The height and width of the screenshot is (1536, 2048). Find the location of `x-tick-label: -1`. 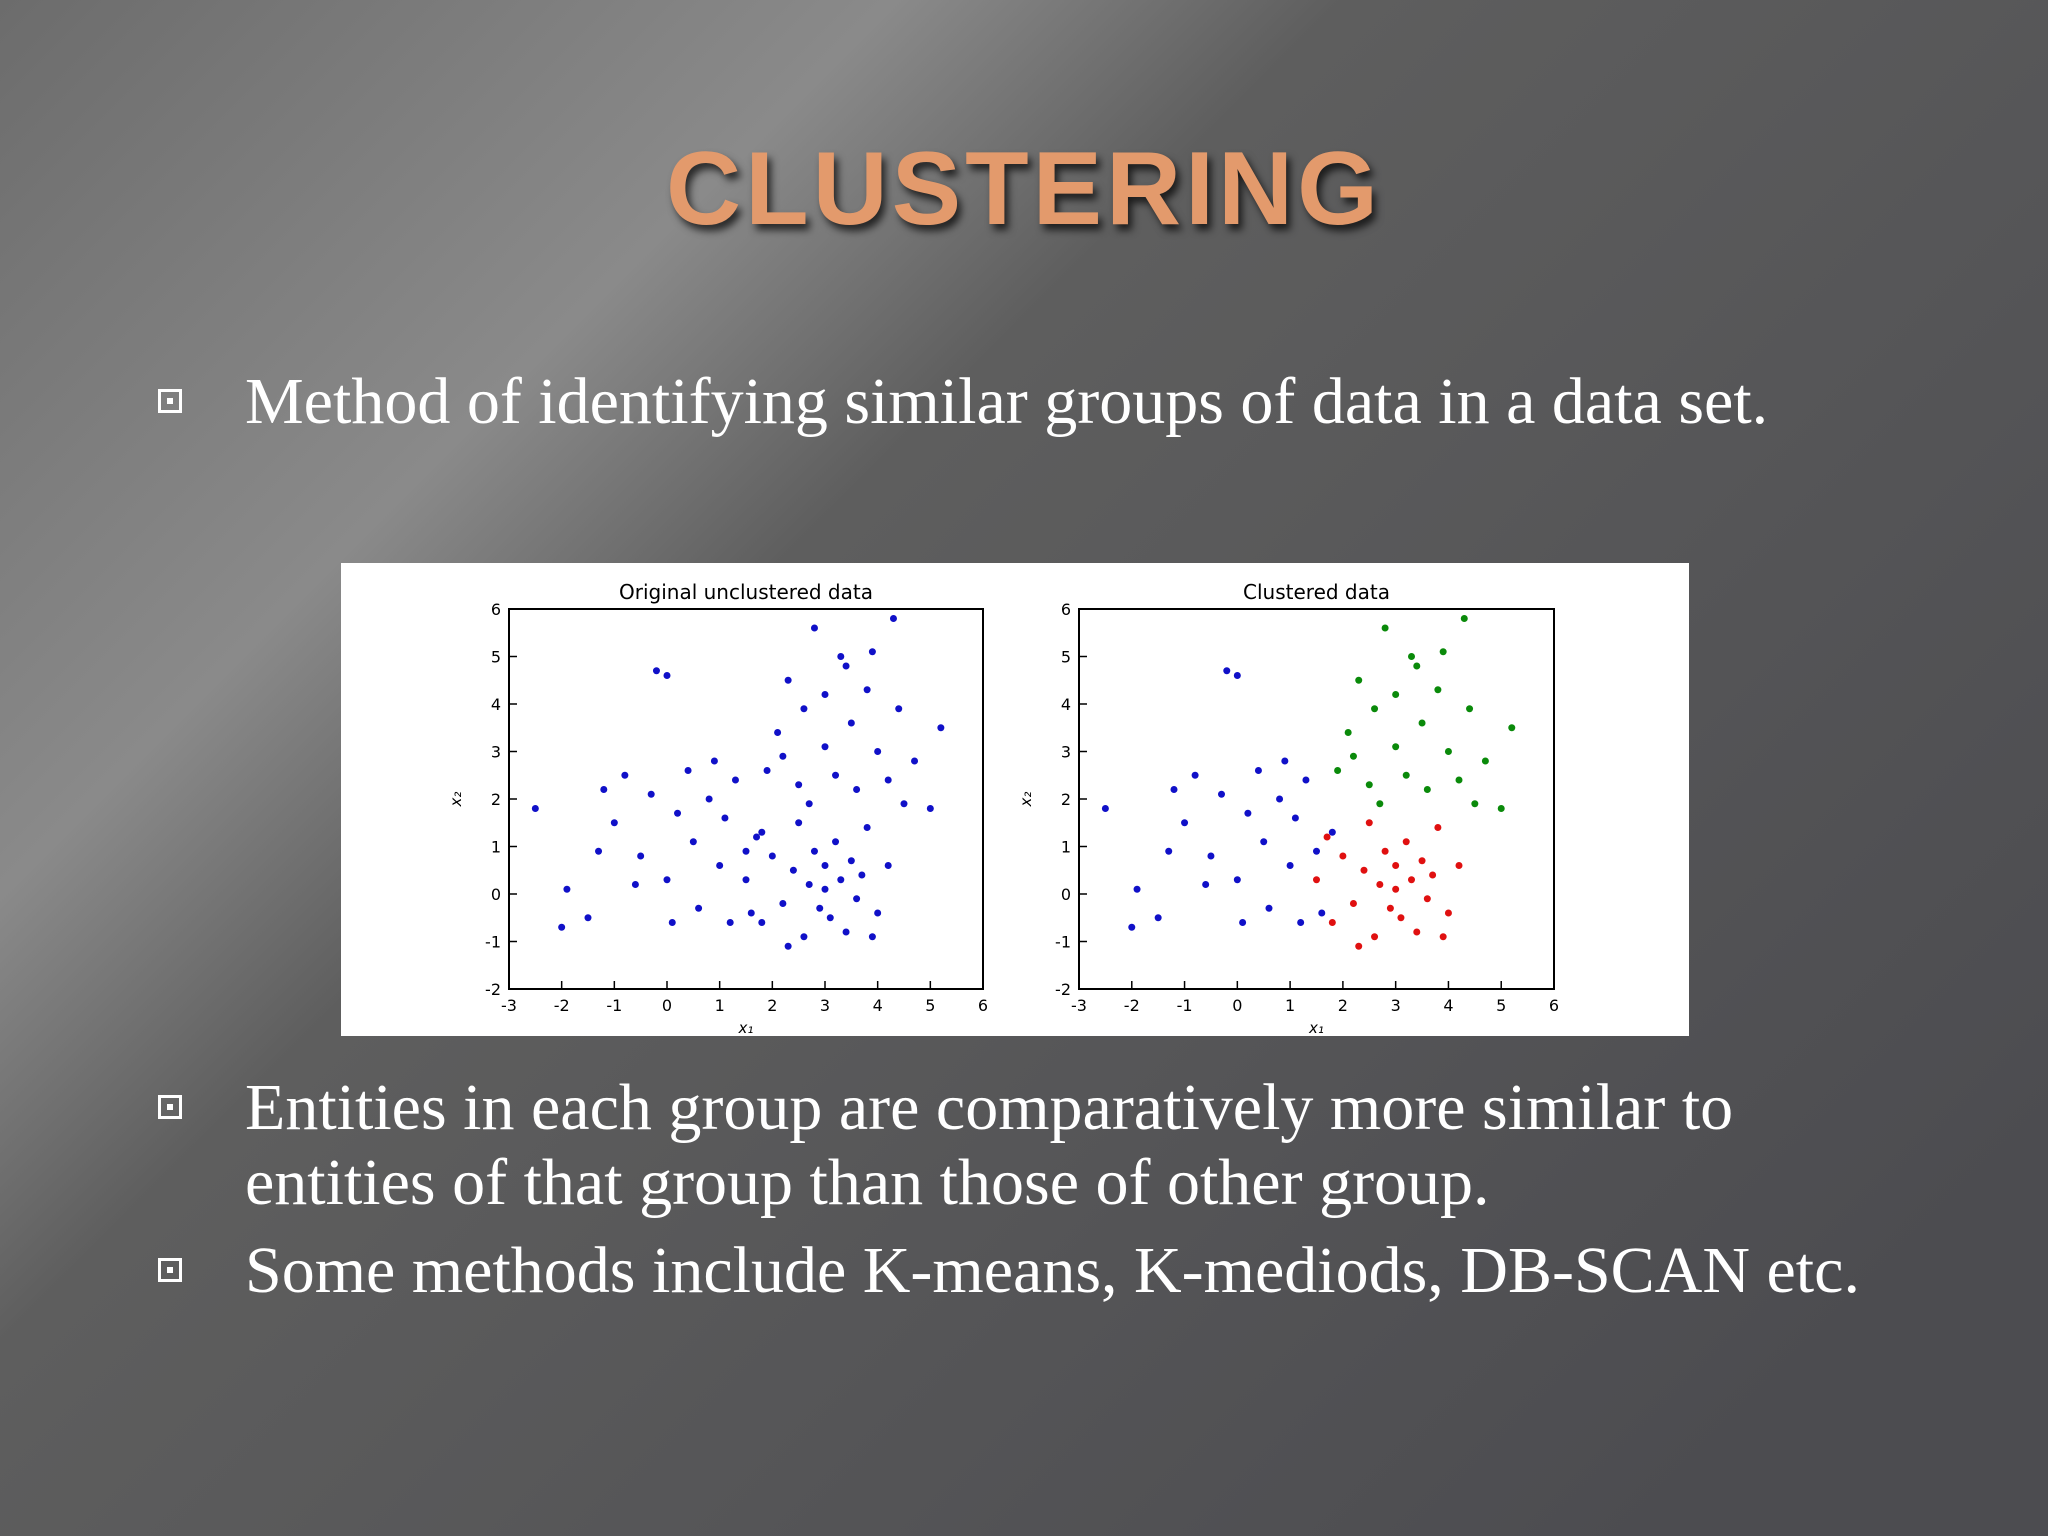

x-tick-label: -1 is located at coordinates (1185, 1005).